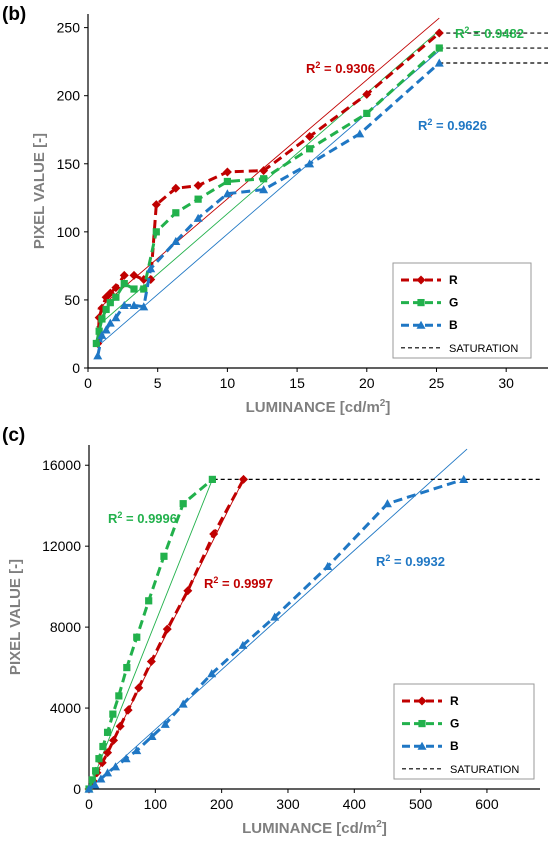  Describe the element at coordinates (69, 232) in the screenshot. I see `panel-b-y-tick-label: 100` at that location.